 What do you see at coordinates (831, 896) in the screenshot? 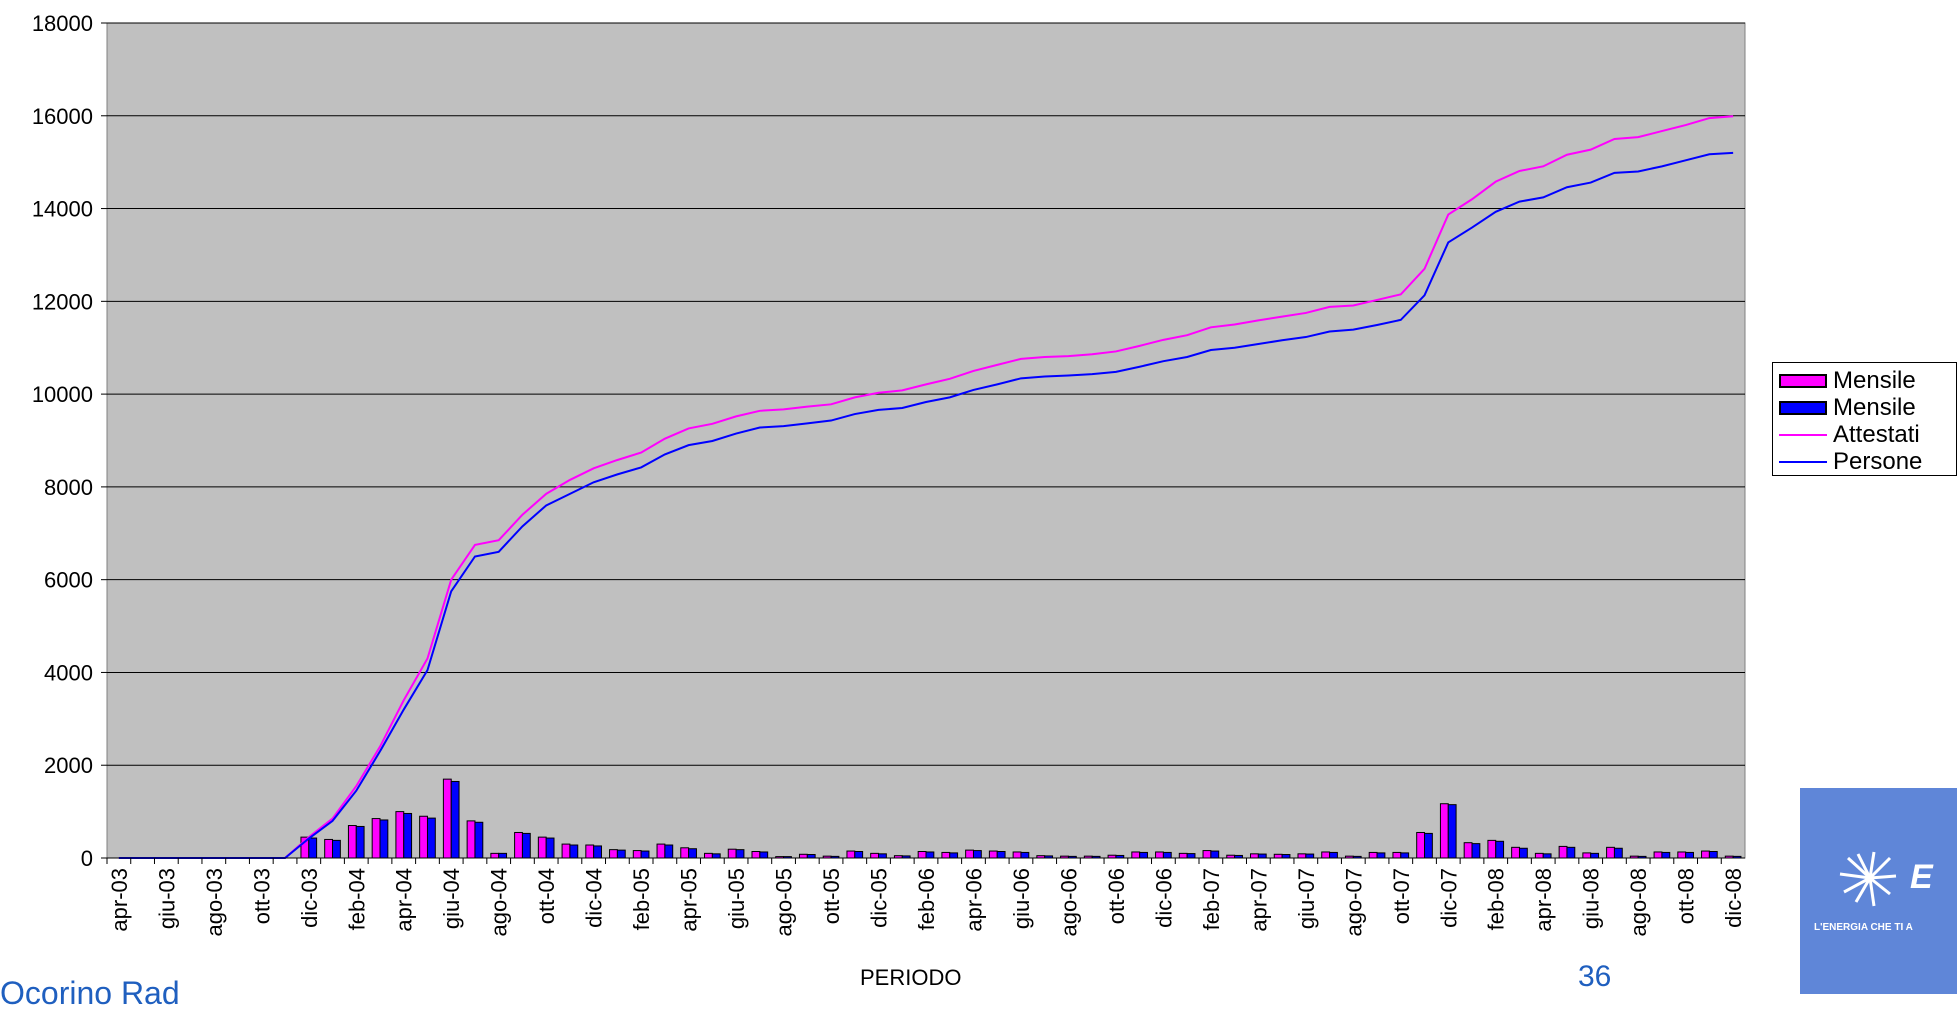
I see `x-tick-label: ott-05` at bounding box center [831, 896].